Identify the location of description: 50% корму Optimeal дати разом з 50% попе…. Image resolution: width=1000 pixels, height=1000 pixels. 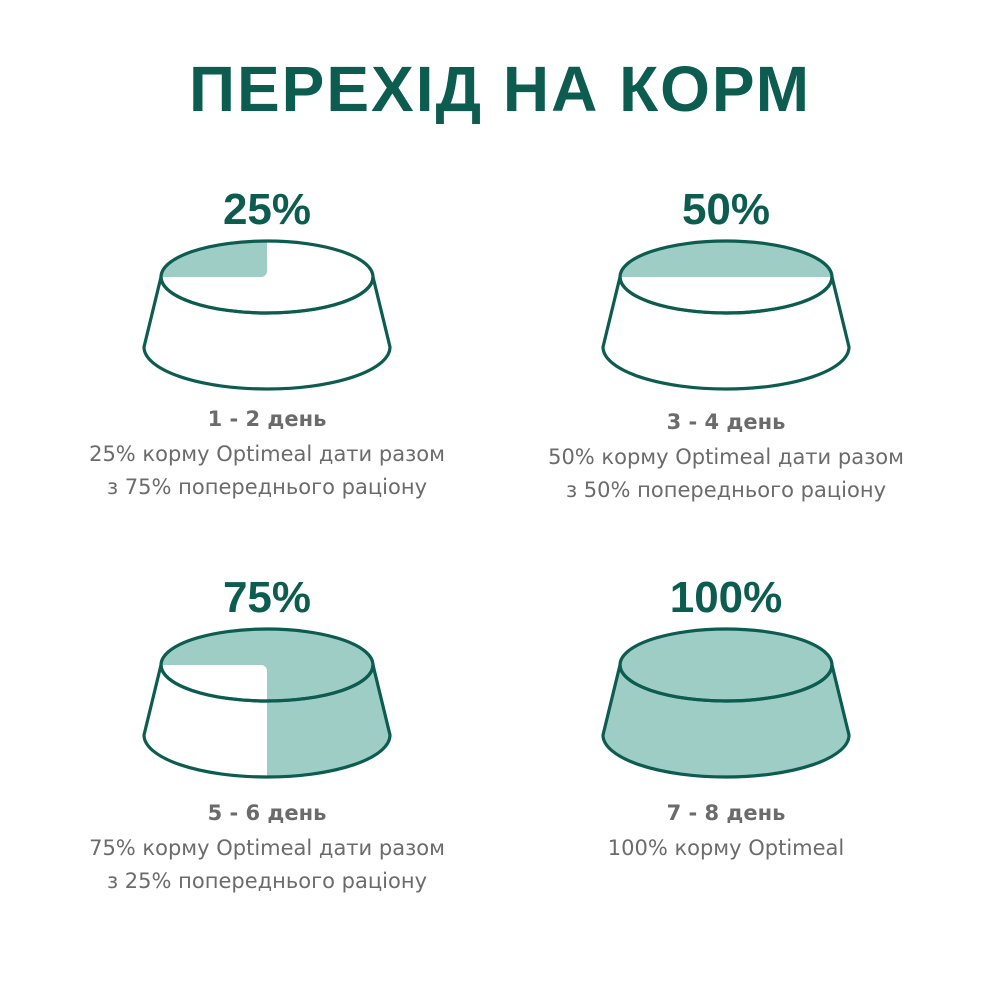
(726, 474).